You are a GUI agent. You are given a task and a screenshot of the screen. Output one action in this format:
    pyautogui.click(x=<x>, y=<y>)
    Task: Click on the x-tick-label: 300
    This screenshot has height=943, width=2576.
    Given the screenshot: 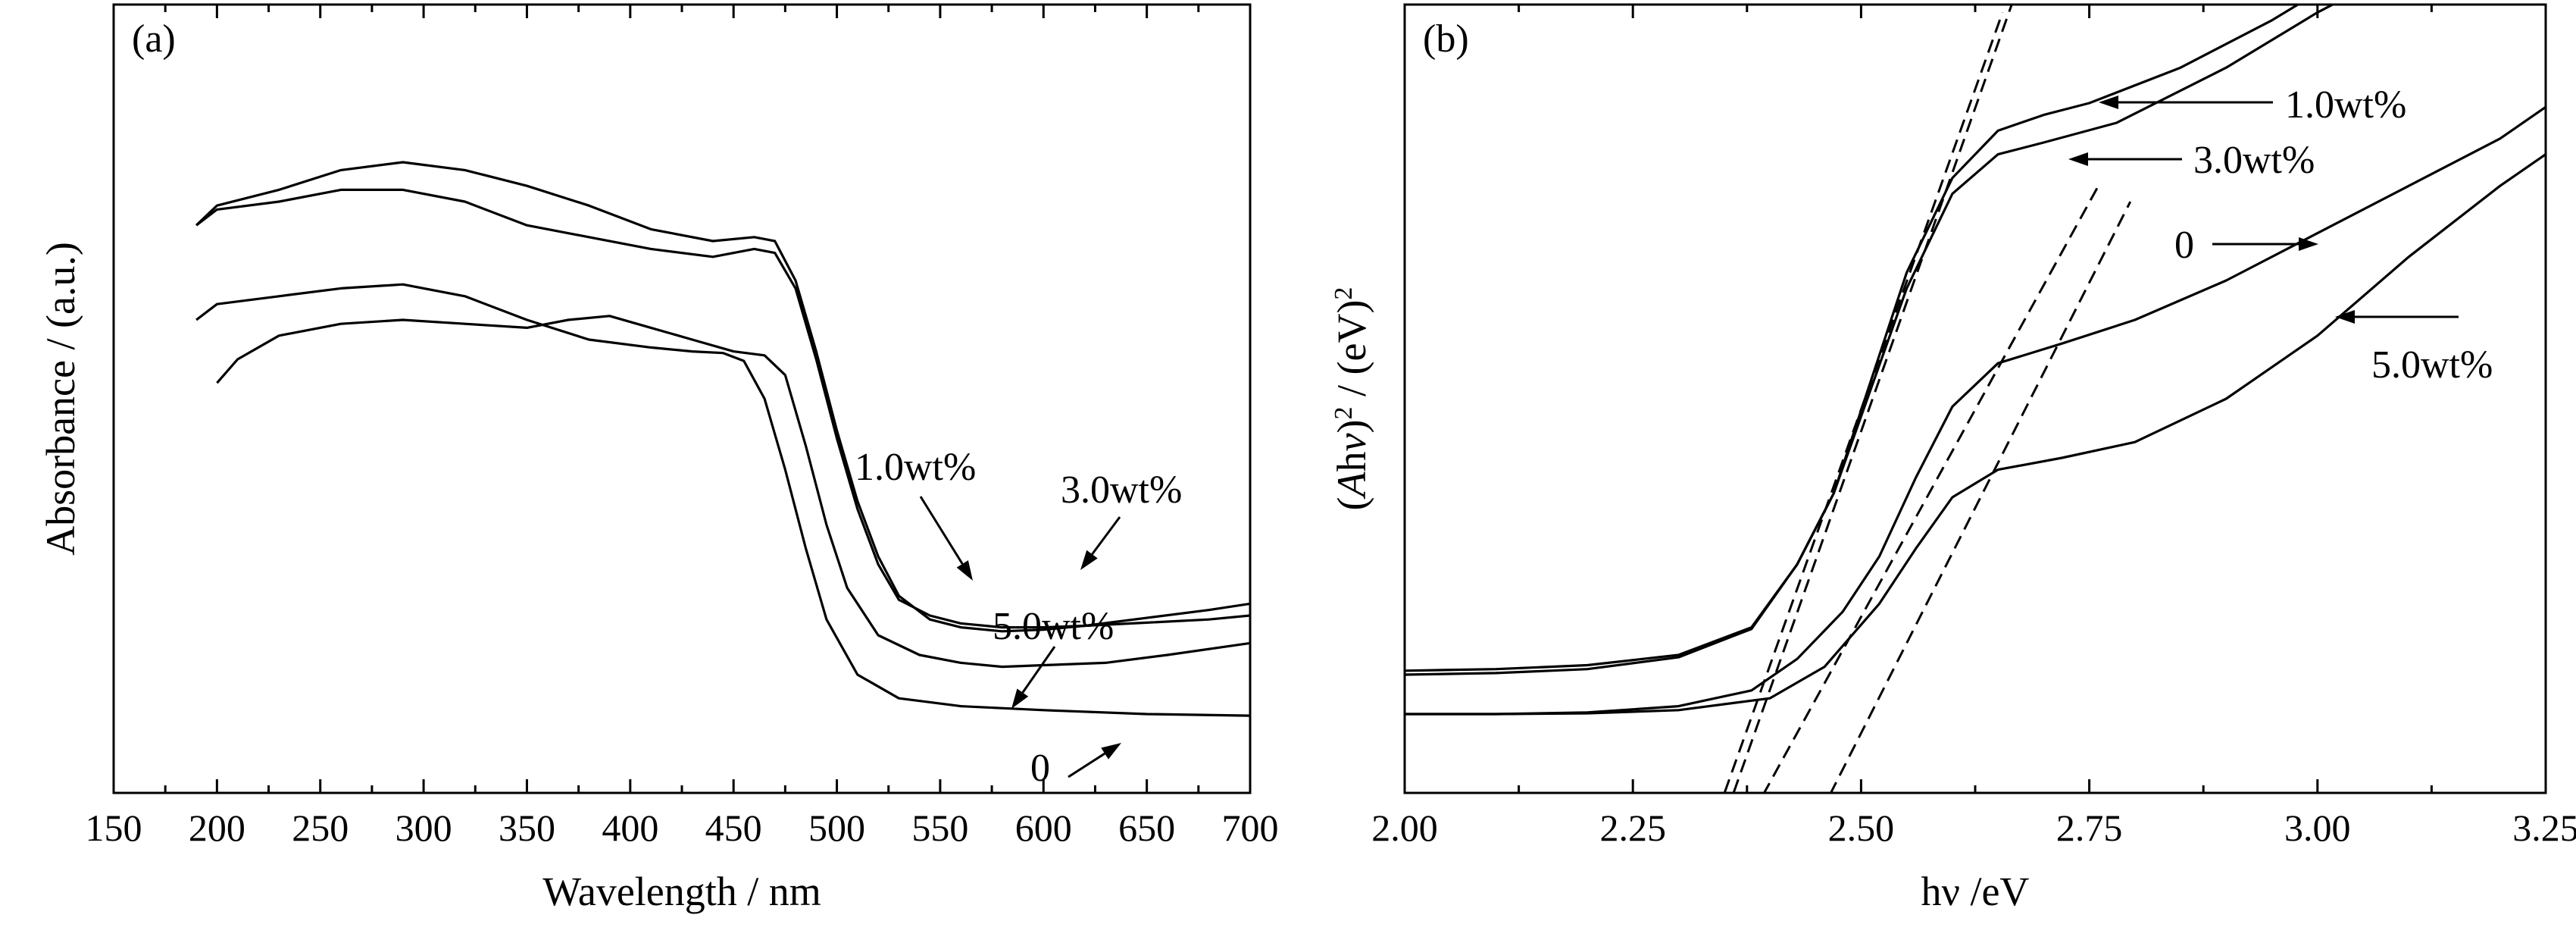 What is the action you would take?
    pyautogui.click(x=424, y=828)
    